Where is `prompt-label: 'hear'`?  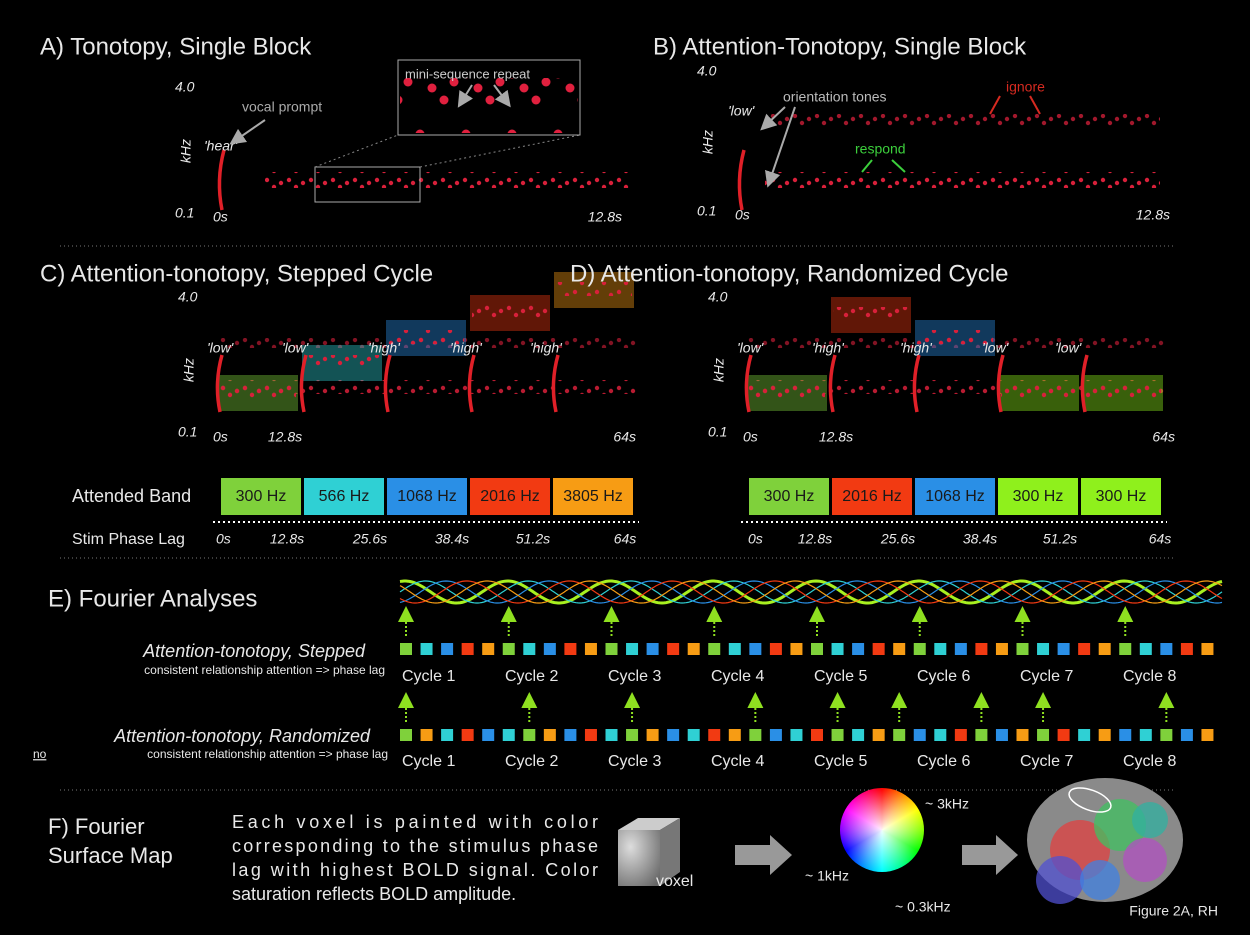
prompt-label: 'hear' is located at coordinates (221, 146).